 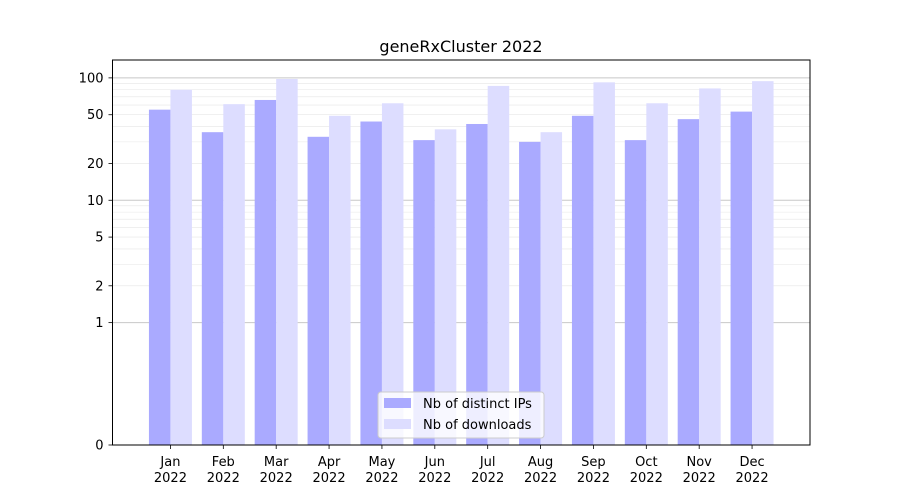 What do you see at coordinates (540, 470) in the screenshot?
I see `x-tick-label: Aug 2022` at bounding box center [540, 470].